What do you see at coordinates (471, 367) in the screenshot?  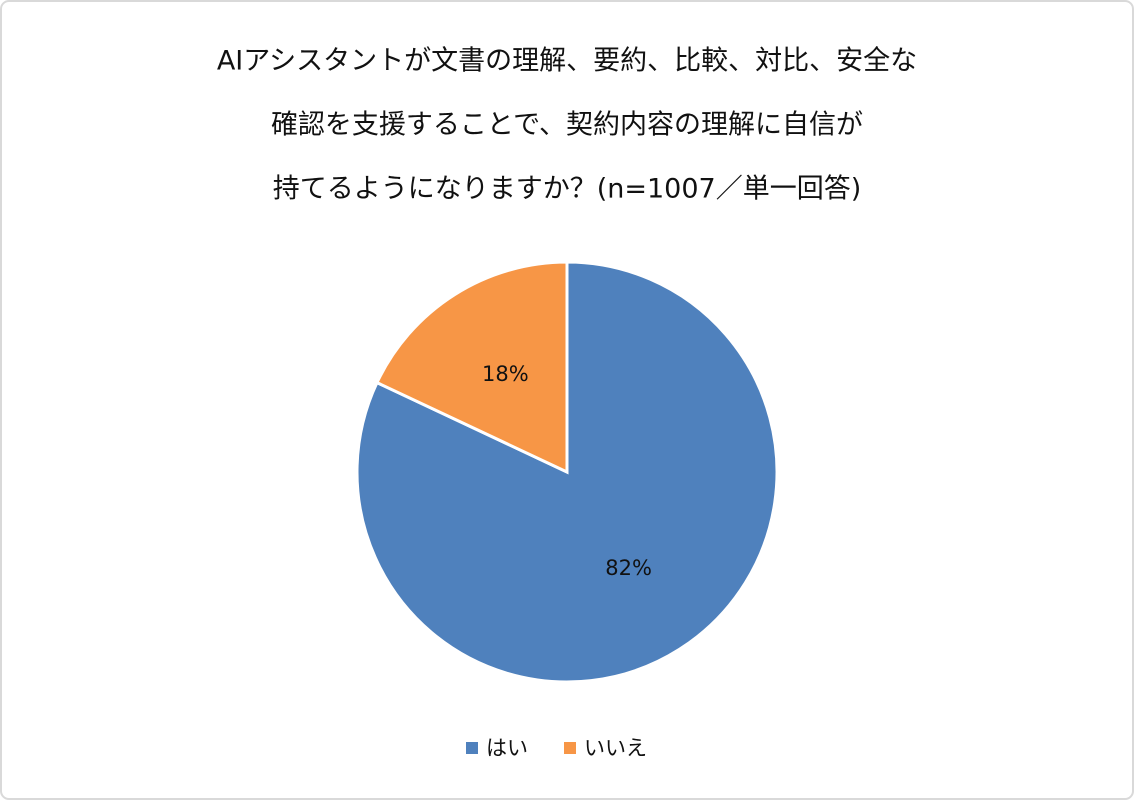 I see `pie-slice` at bounding box center [471, 367].